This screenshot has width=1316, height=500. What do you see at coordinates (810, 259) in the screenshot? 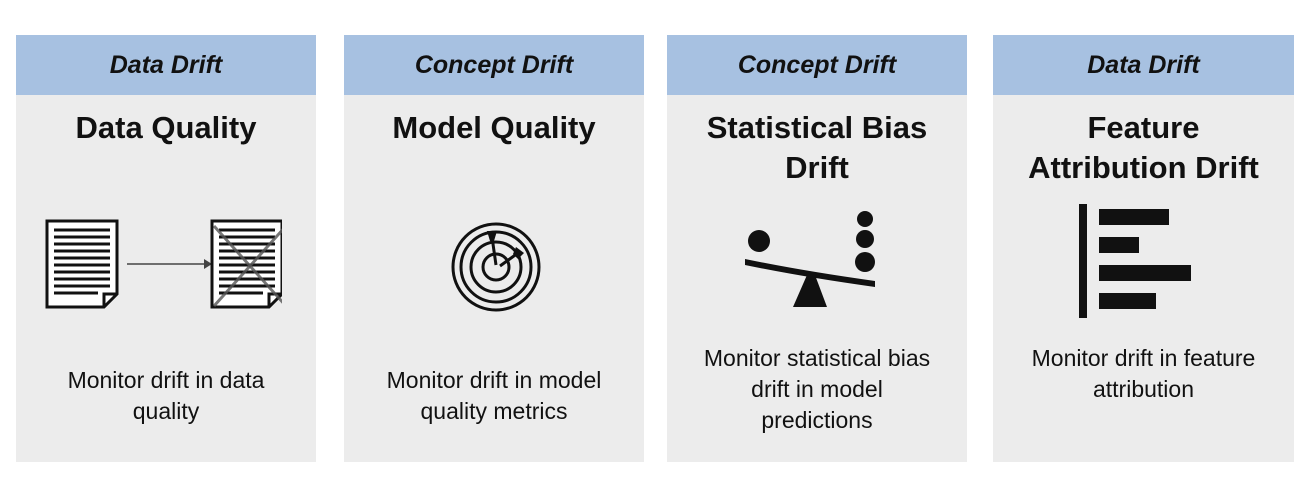
I see `seesaw-balance-icon` at bounding box center [810, 259].